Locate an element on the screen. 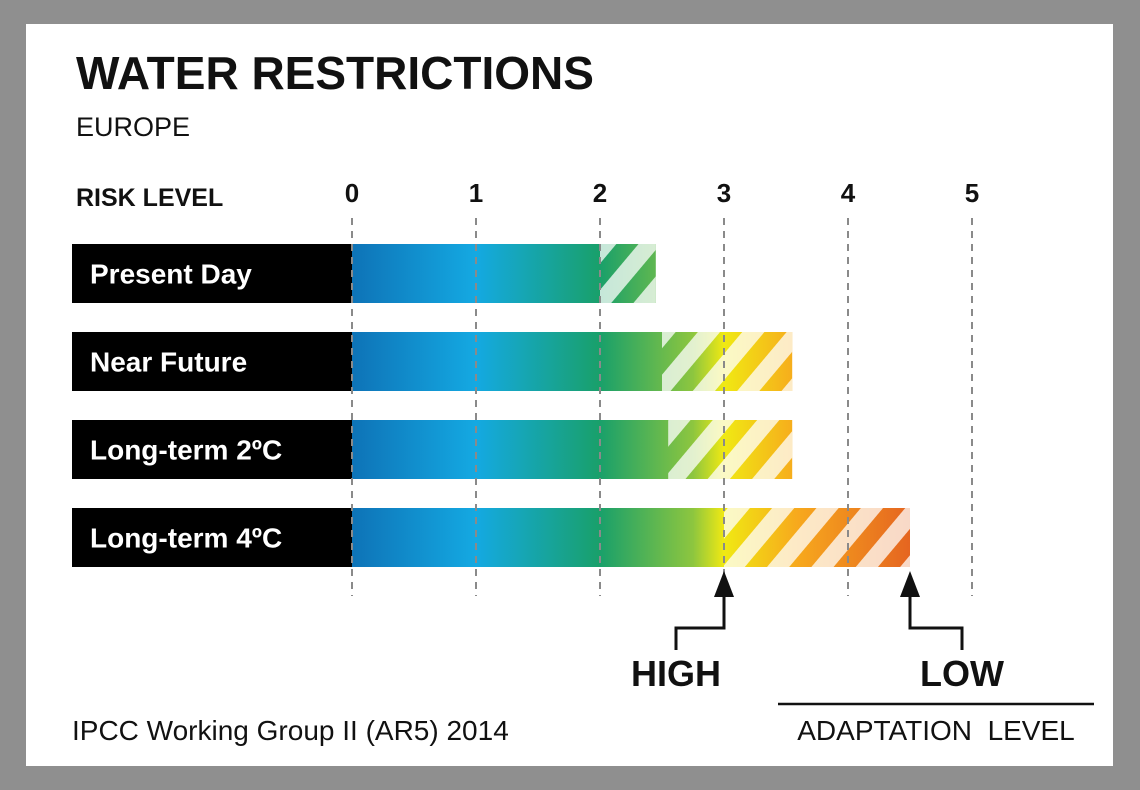 The height and width of the screenshot is (790, 1140). category-label: Near Future is located at coordinates (168, 362).